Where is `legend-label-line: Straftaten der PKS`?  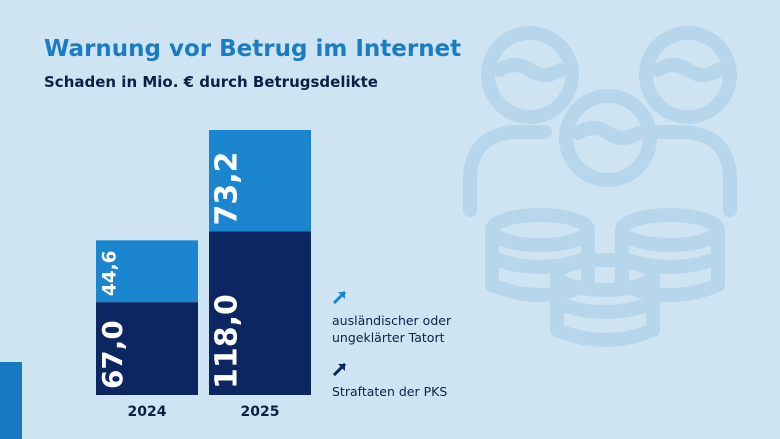 legend-label-line: Straftaten der PKS is located at coordinates (390, 391).